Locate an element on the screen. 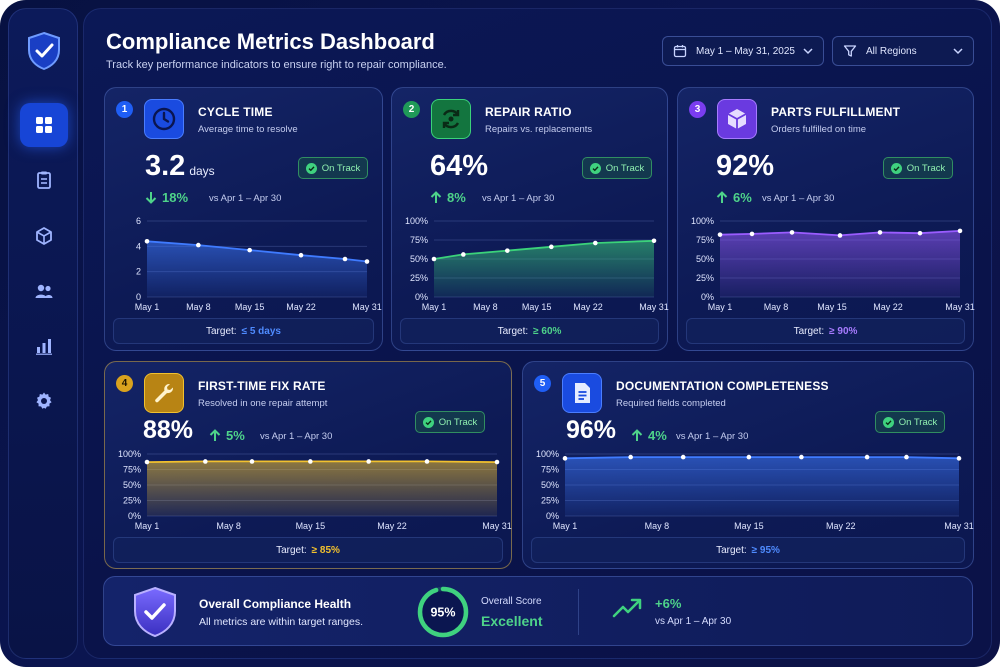 This screenshot has width=1000, height=667. sidebar-item-dashboard is located at coordinates (44, 125).